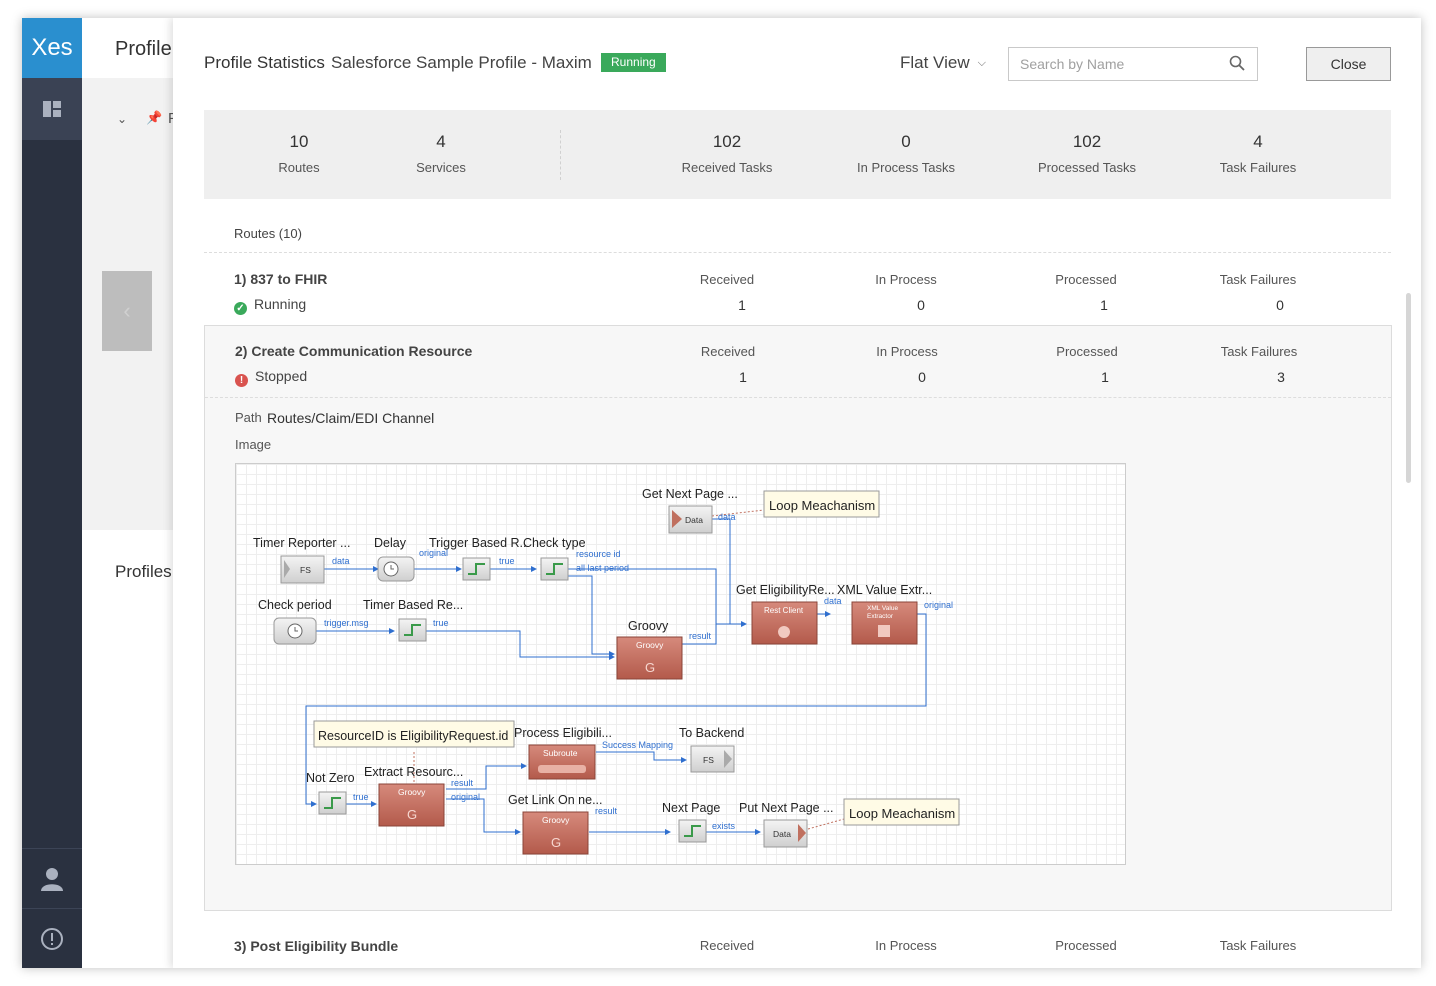 The width and height of the screenshot is (1436, 986). What do you see at coordinates (690, 510) in the screenshot?
I see `node-get-next-page: Get Next Page ... Data` at bounding box center [690, 510].